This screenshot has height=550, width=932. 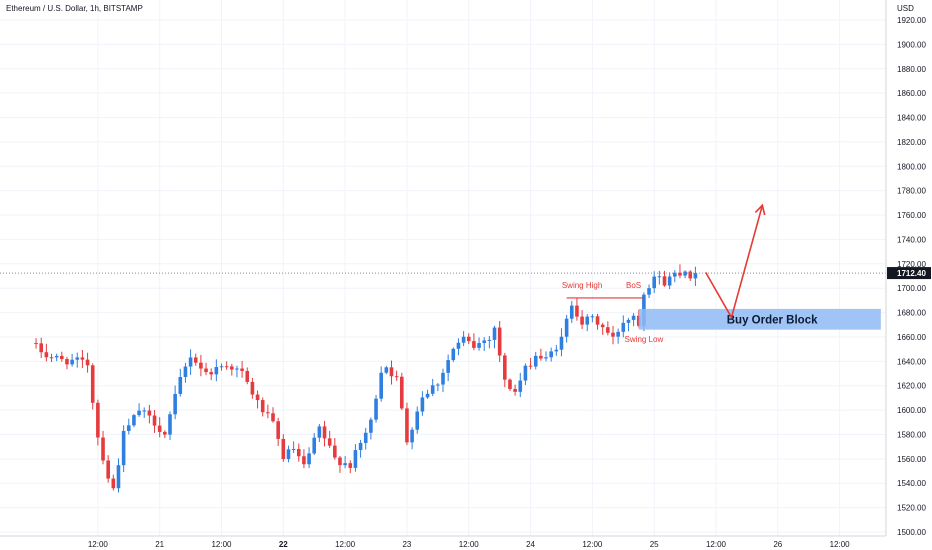 What do you see at coordinates (530, 544) in the screenshot?
I see `x-tick-label: 24` at bounding box center [530, 544].